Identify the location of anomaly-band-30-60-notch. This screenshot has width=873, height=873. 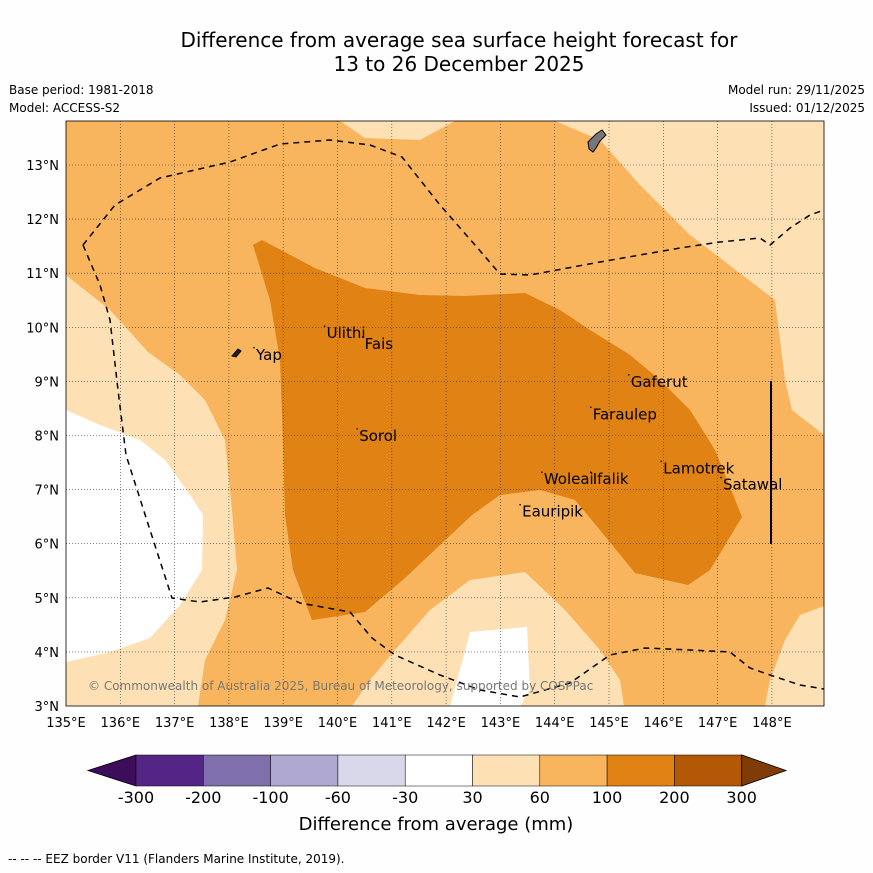
(397, 130).